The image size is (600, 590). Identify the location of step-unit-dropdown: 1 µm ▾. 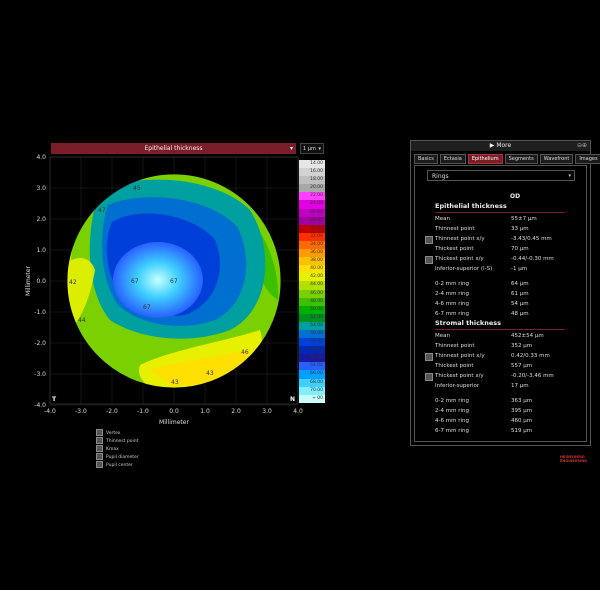
(312, 148).